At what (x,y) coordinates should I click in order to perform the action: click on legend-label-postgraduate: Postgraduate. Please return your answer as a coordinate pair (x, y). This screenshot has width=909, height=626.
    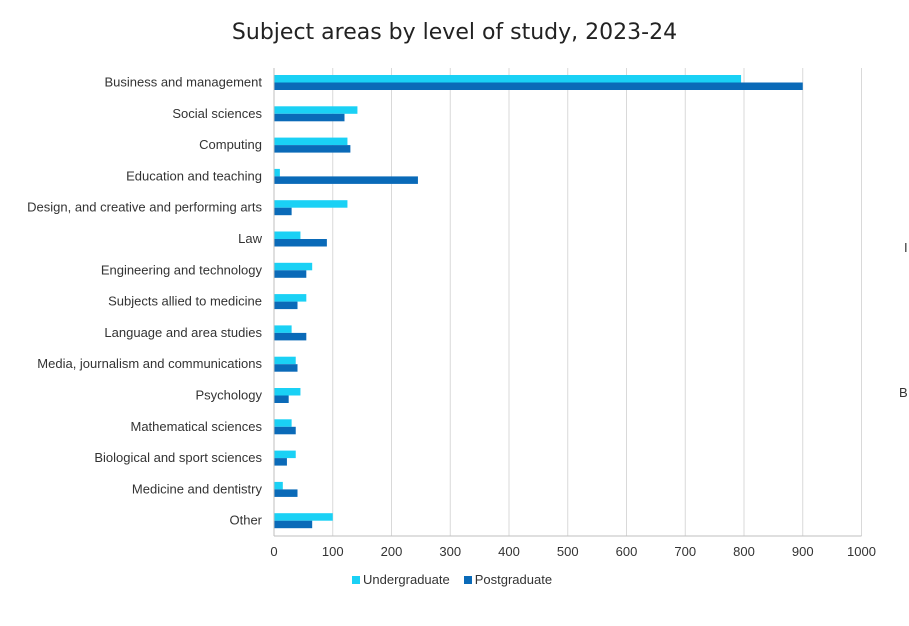
    Looking at the image, I should click on (513, 579).